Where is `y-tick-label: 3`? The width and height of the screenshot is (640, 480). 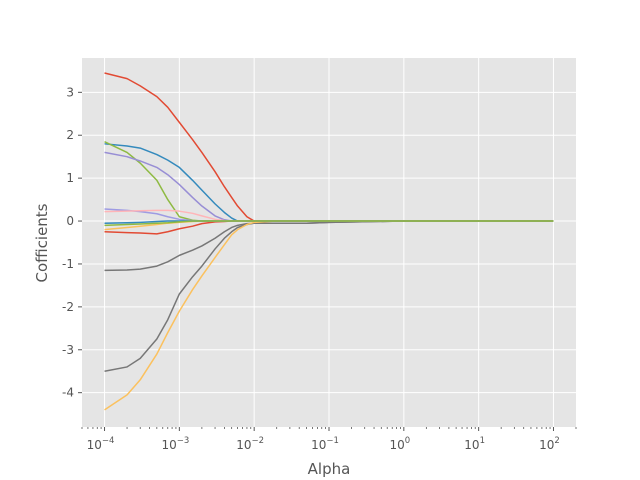
y-tick-label: 3 is located at coordinates (70, 92).